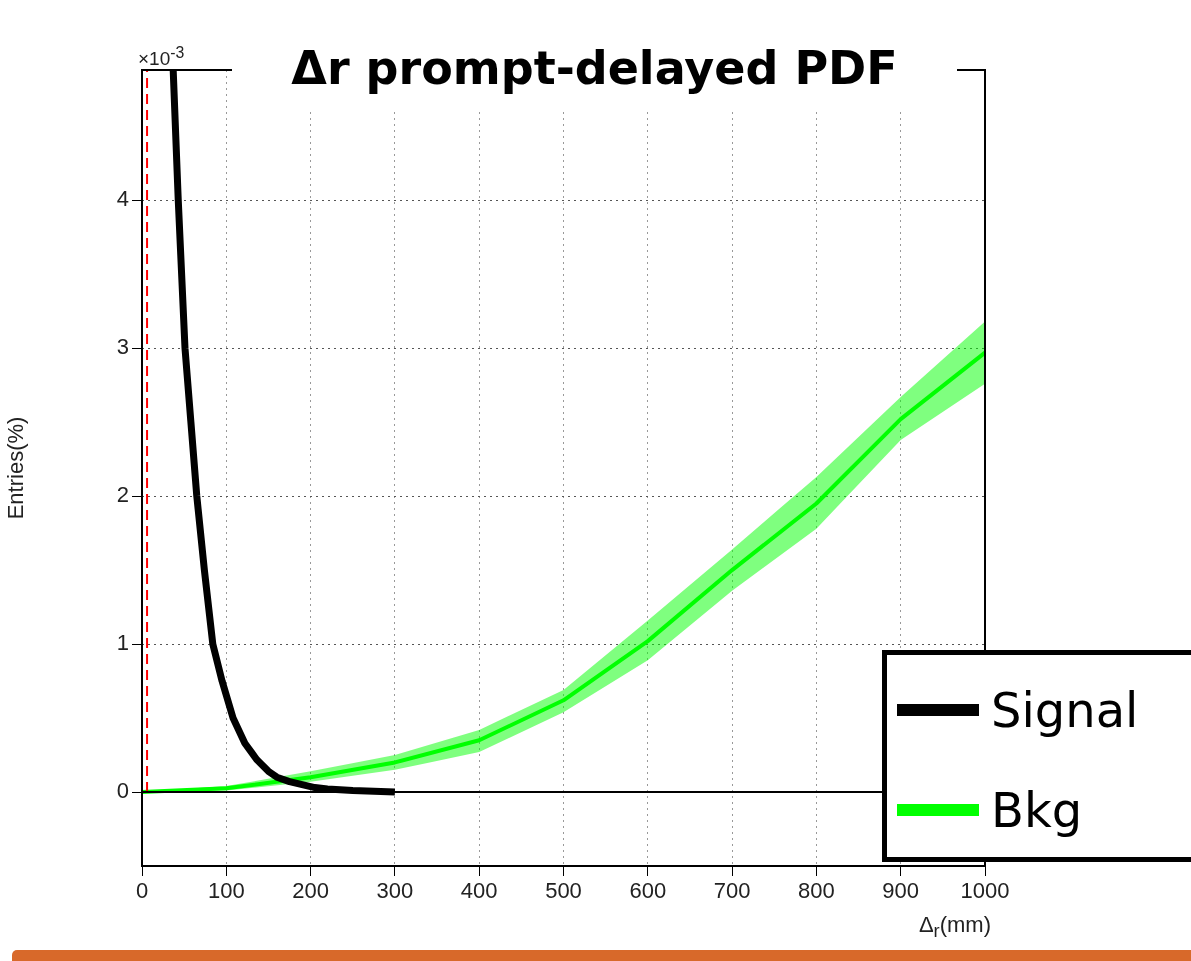 The width and height of the screenshot is (1191, 961). Describe the element at coordinates (563, 891) in the screenshot. I see `x-tick-label: 500` at that location.